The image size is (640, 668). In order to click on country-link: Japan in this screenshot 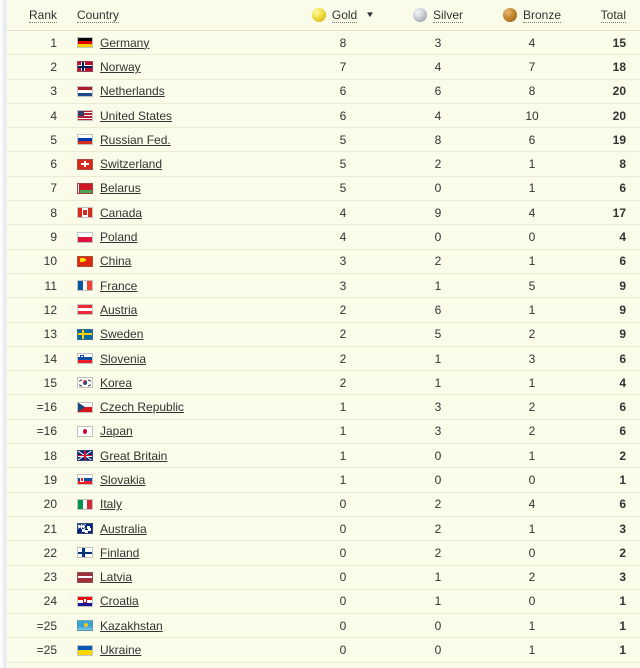, I will do `click(116, 431)`.